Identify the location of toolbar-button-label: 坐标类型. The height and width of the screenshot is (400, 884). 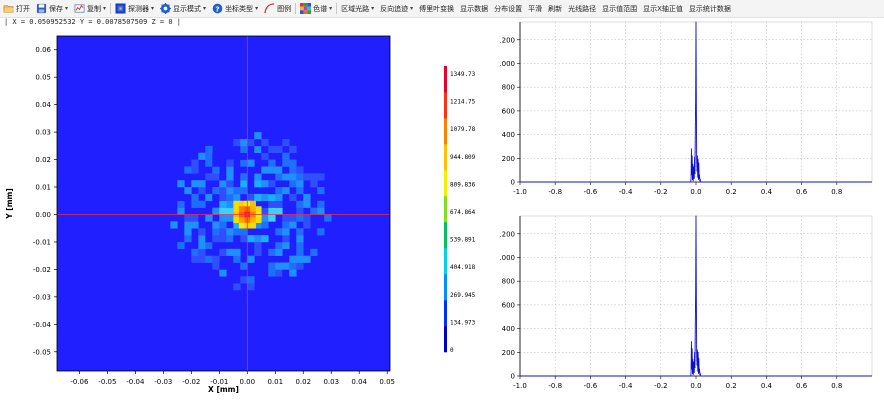
(239, 8).